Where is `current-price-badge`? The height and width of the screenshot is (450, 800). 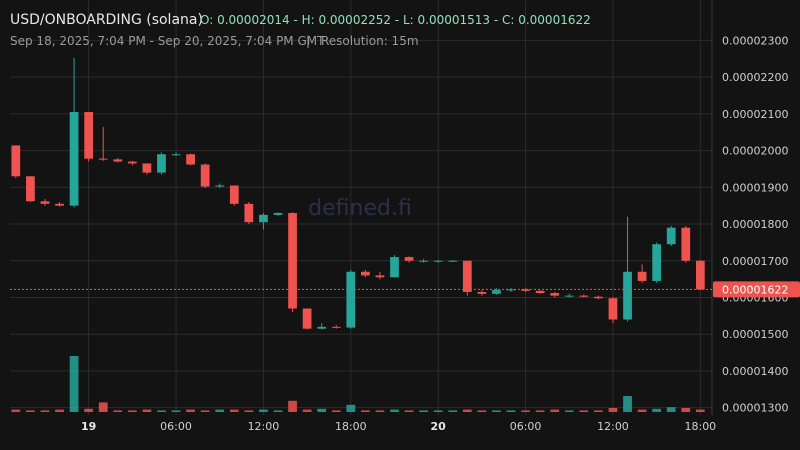
current-price-badge is located at coordinates (756, 289).